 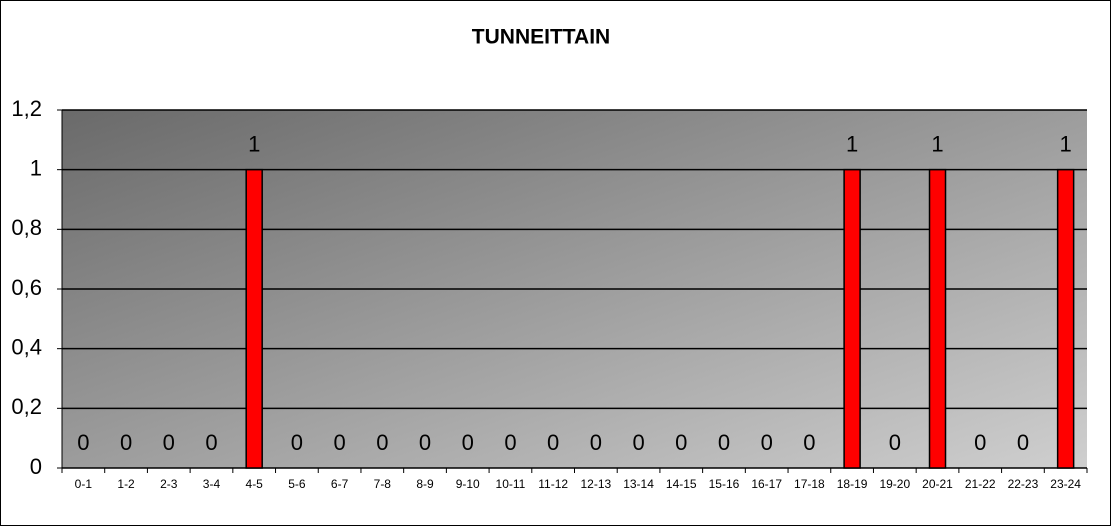 What do you see at coordinates (26, 227) in the screenshot?
I see `y-tick-label: 0,8` at bounding box center [26, 227].